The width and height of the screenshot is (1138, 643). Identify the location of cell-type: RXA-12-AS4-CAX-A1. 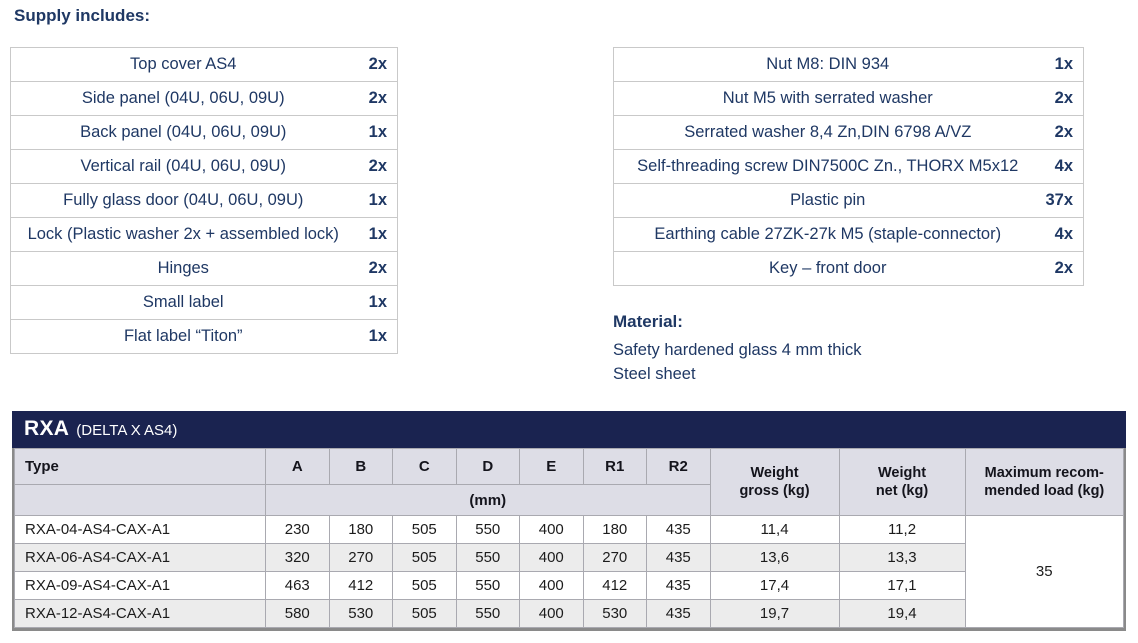
(140, 613).